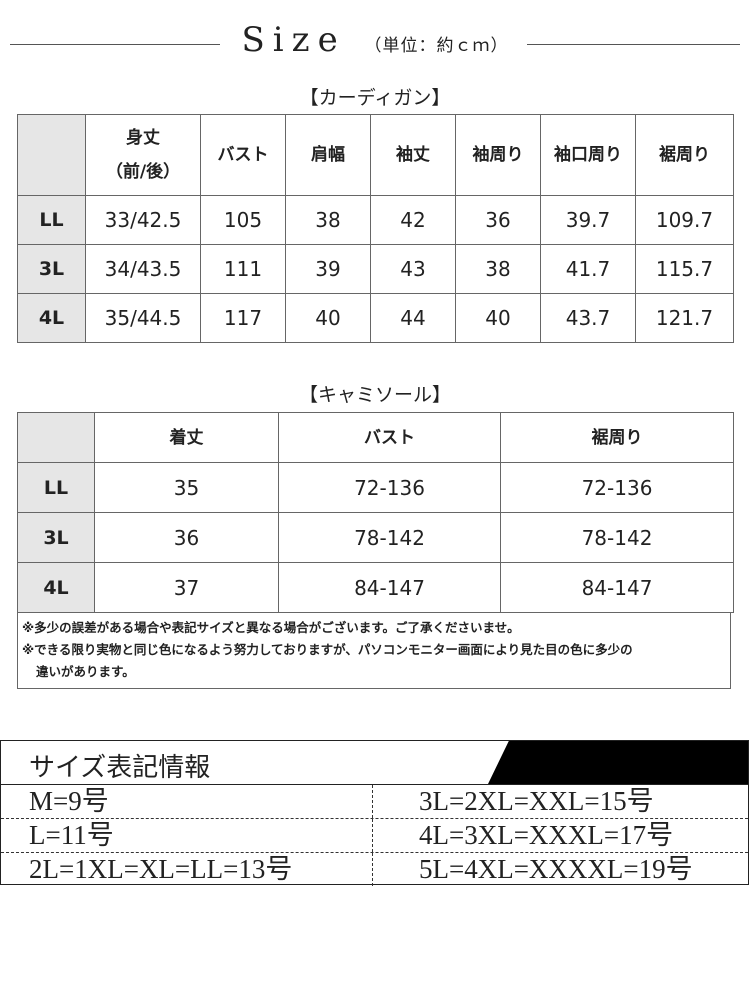  I want to click on header-arrow-decoration, so click(618, 762).